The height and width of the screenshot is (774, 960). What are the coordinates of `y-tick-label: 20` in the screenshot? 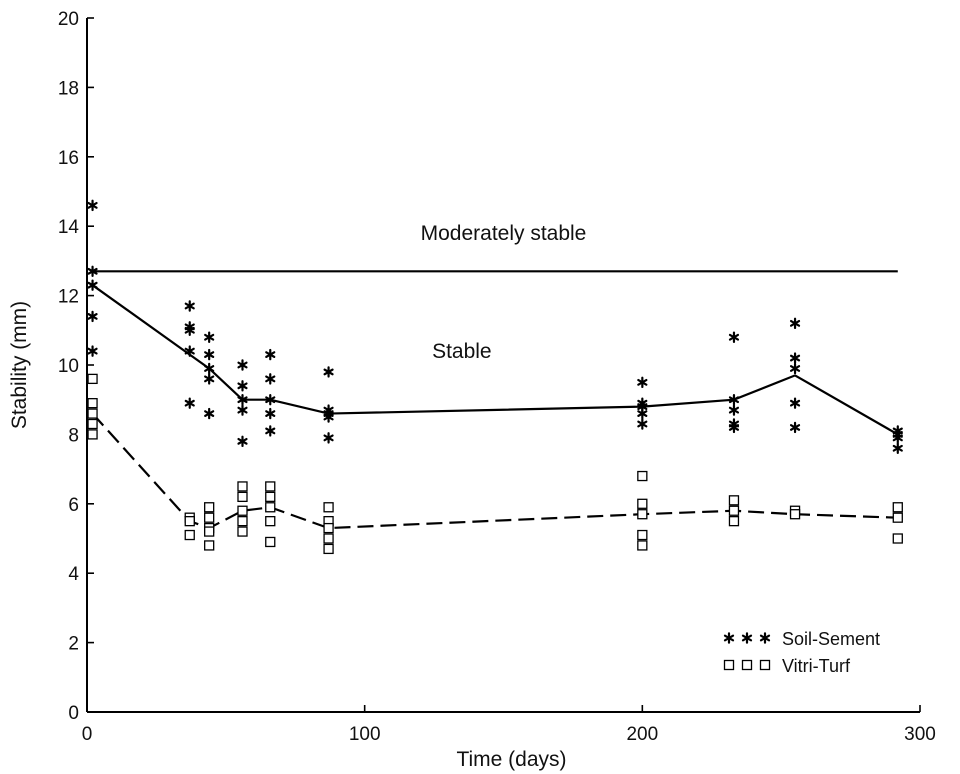 It's located at (68, 19).